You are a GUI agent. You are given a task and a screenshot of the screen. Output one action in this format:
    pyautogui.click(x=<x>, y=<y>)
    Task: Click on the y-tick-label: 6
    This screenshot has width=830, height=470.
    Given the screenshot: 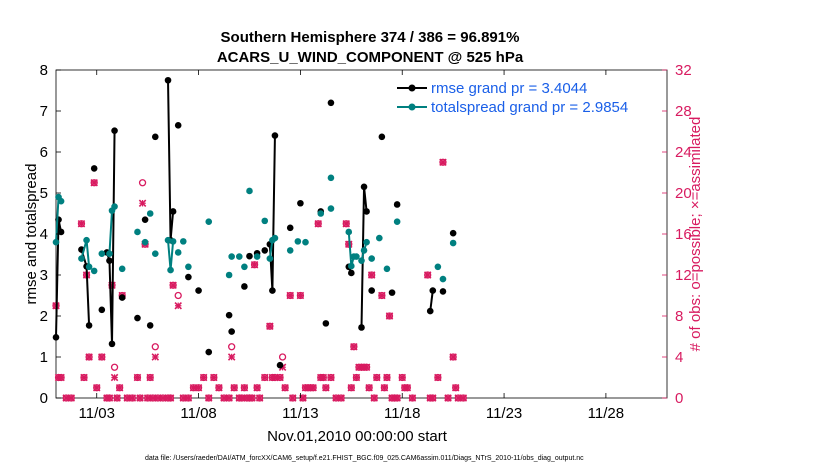 What is the action you would take?
    pyautogui.click(x=44, y=152)
    